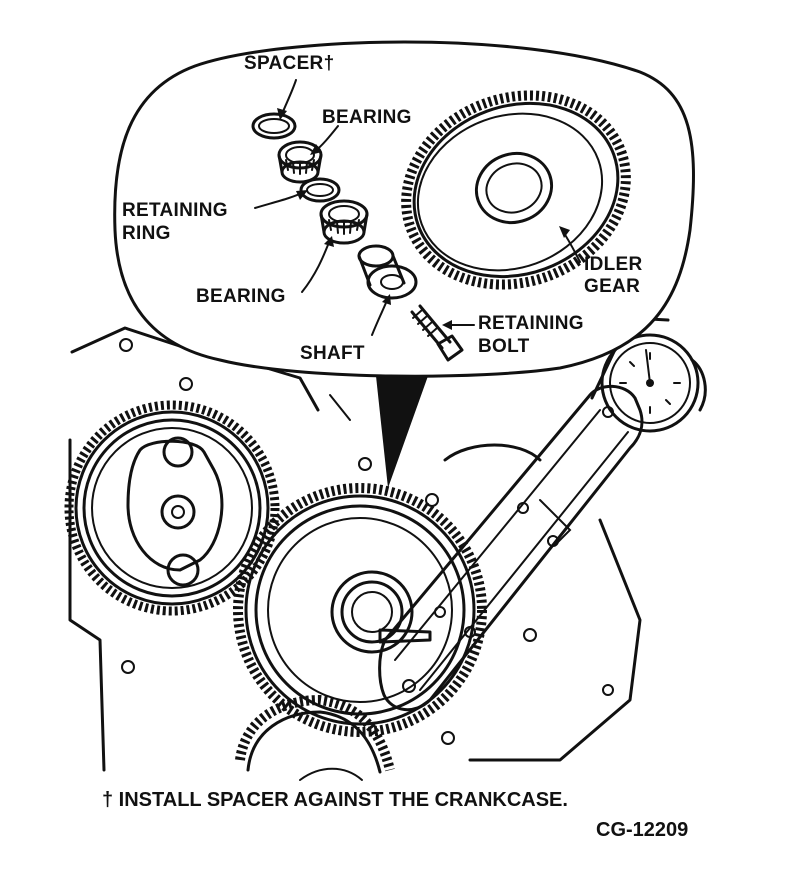 This screenshot has width=800, height=888. I want to click on label-retaining-ring-1: RETAINING, so click(175, 210).